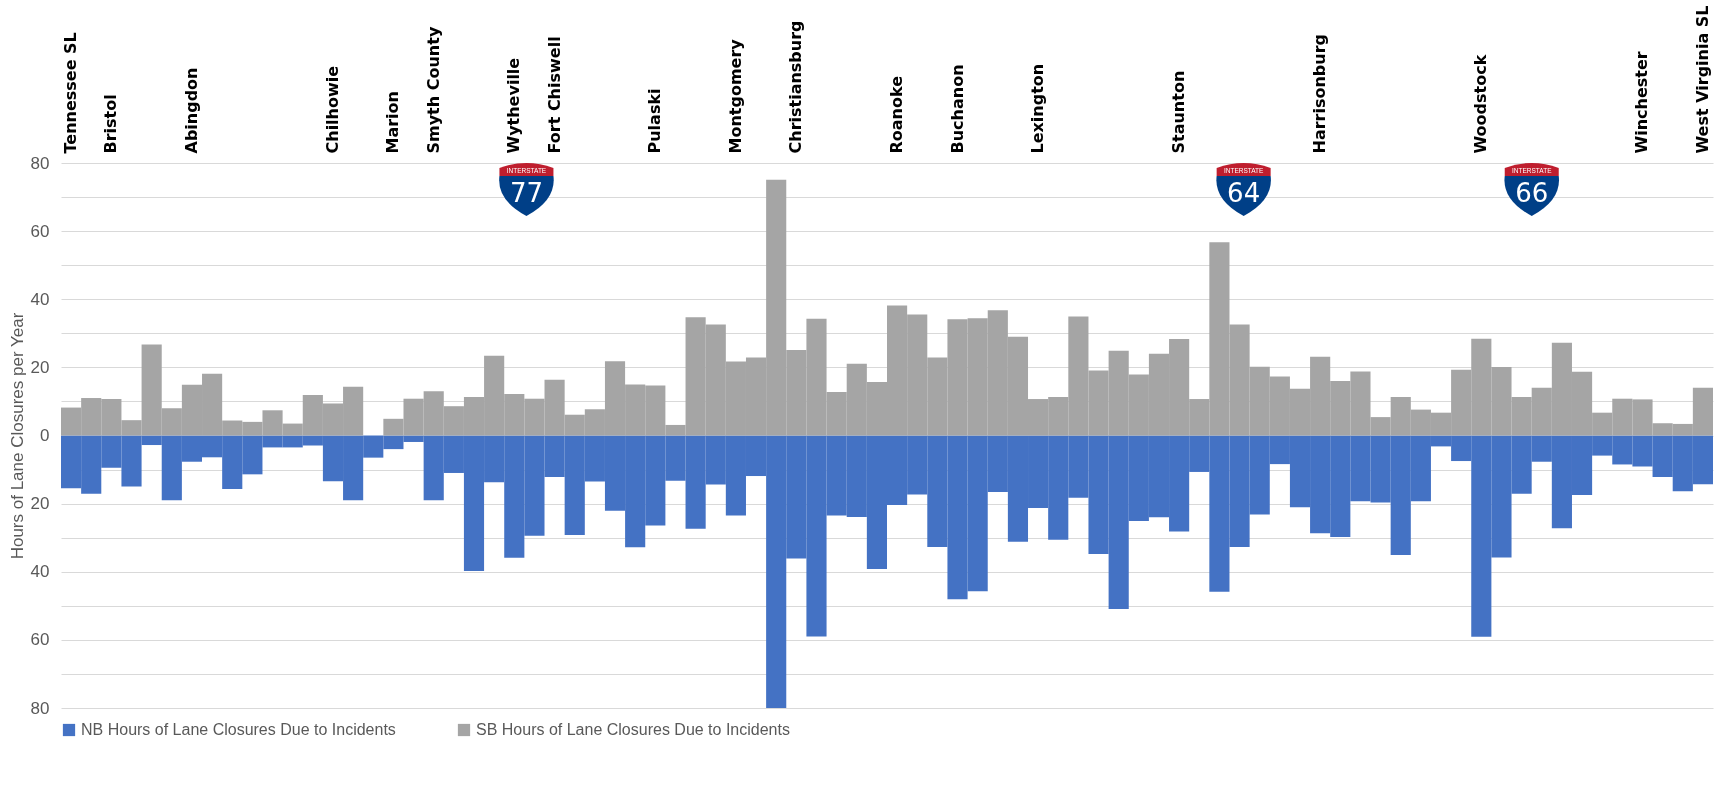 The height and width of the screenshot is (807, 1736). What do you see at coordinates (655, 121) in the screenshot?
I see `x-tick-label: Pulaski` at bounding box center [655, 121].